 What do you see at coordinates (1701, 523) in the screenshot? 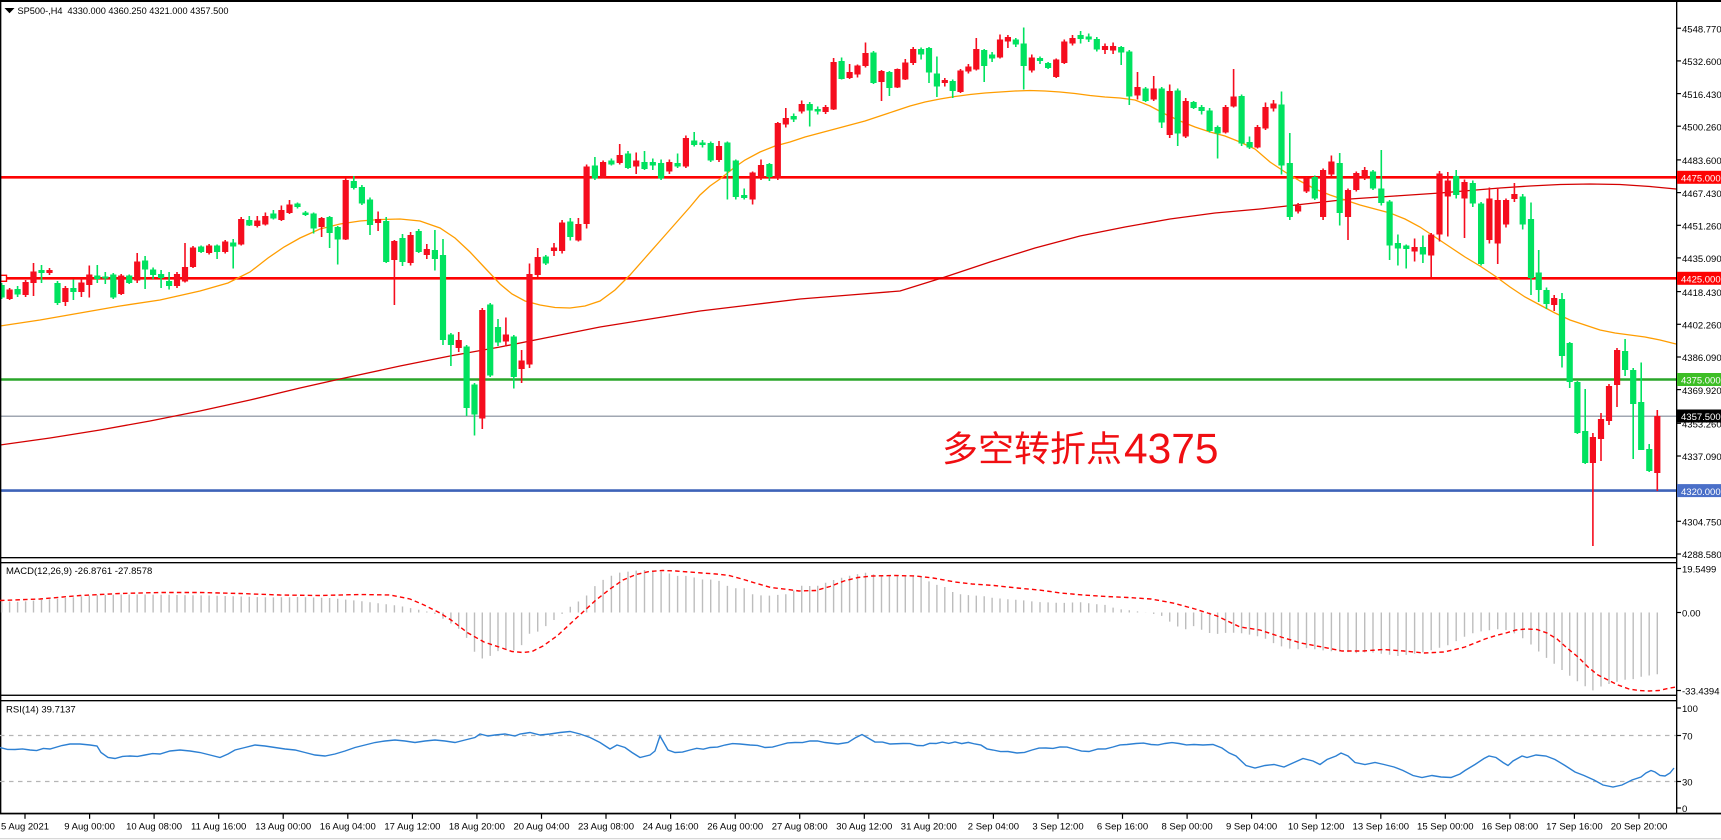
I see `svg-text: 4304.750` at bounding box center [1701, 523].